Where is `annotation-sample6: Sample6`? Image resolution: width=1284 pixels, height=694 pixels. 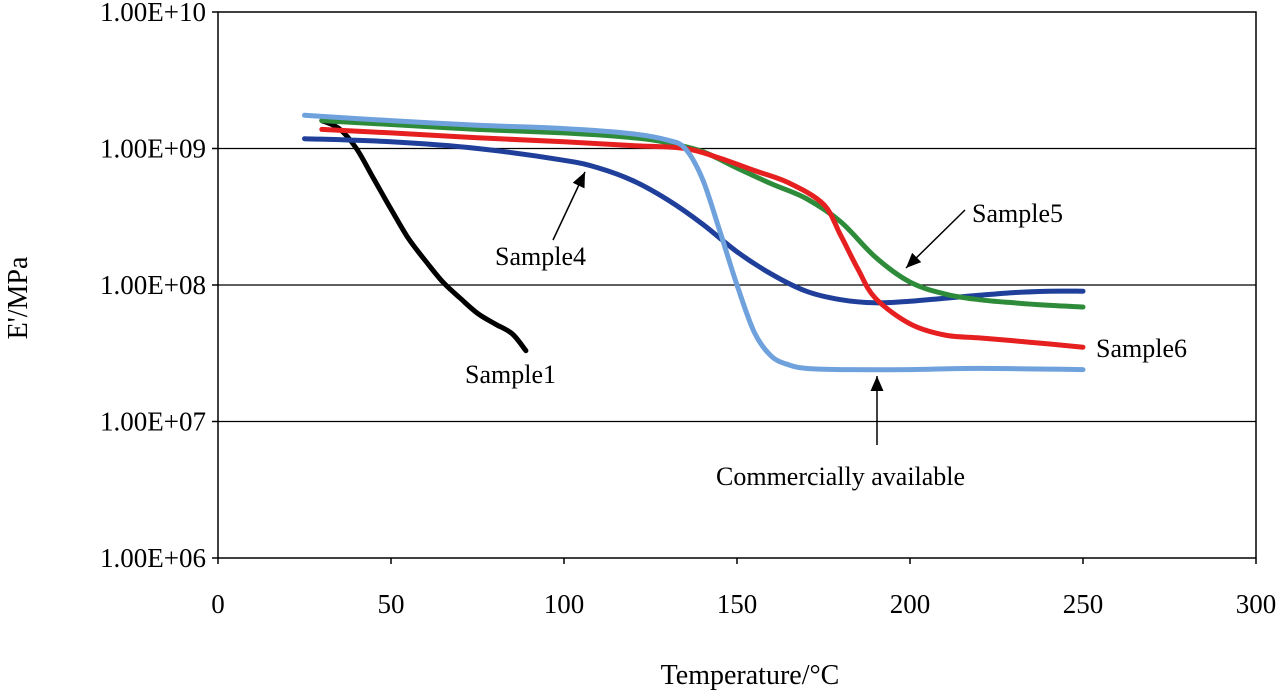
annotation-sample6: Sample6 is located at coordinates (1141, 348).